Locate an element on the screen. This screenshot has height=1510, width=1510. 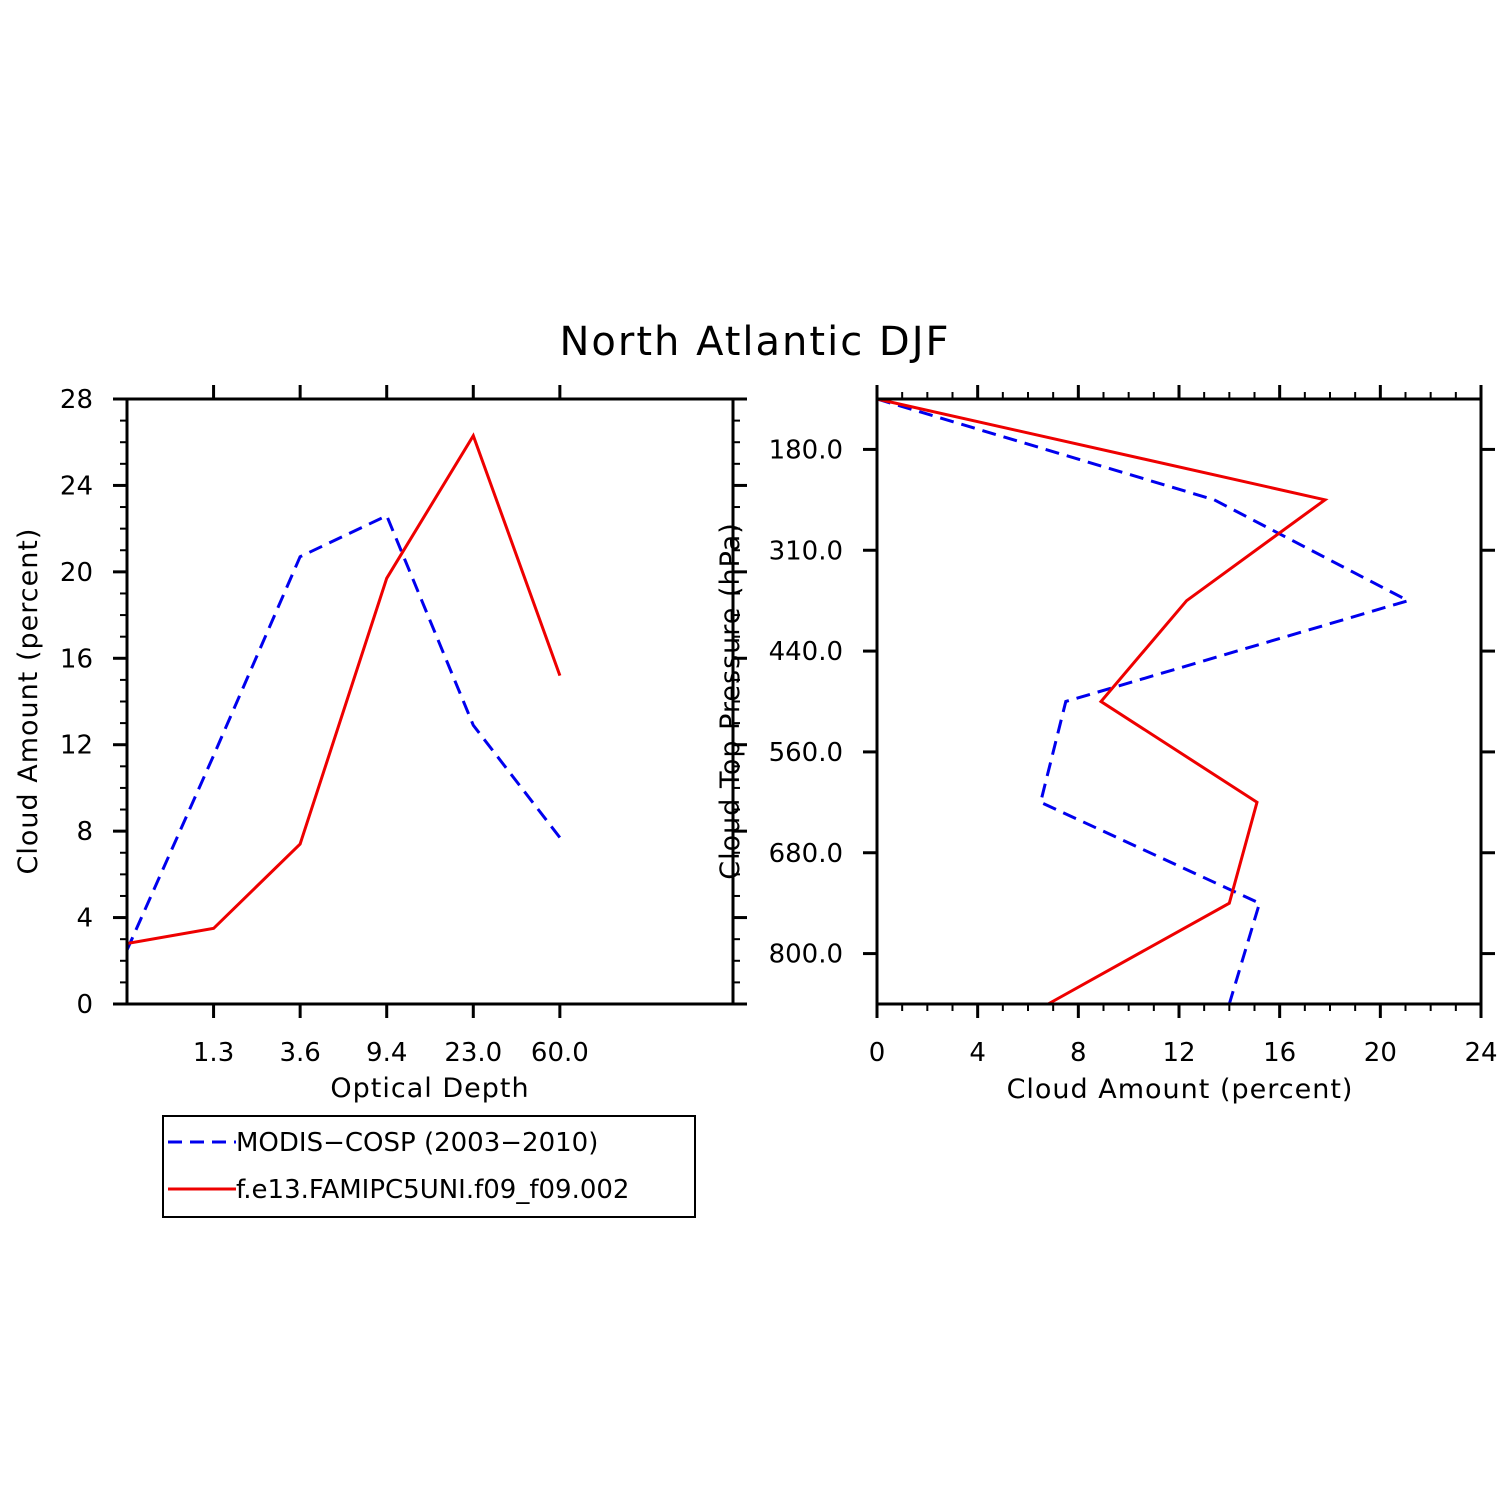
right-y-tick-label: 680.0 is located at coordinates (806, 854).